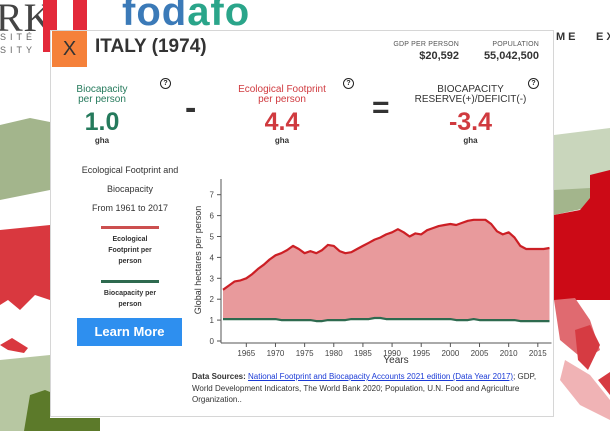 The height and width of the screenshot is (431, 610). Describe the element at coordinates (567, 37) in the screenshot. I see `nav-item-home: ME` at that location.